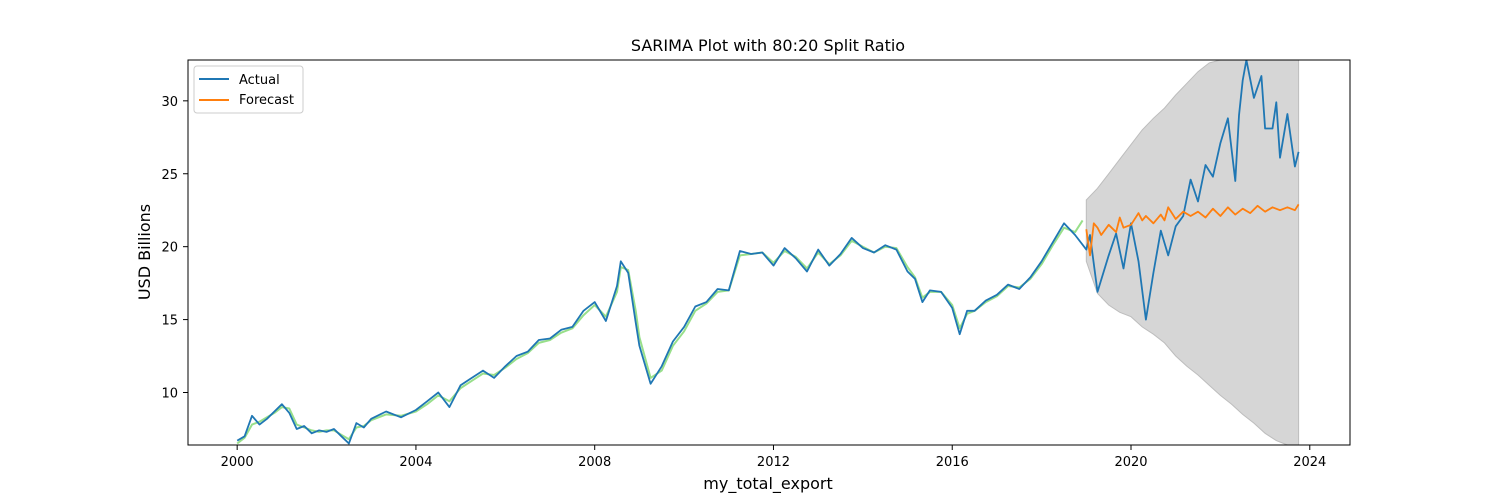  I want to click on x-tick-label: 2016, so click(952, 462).